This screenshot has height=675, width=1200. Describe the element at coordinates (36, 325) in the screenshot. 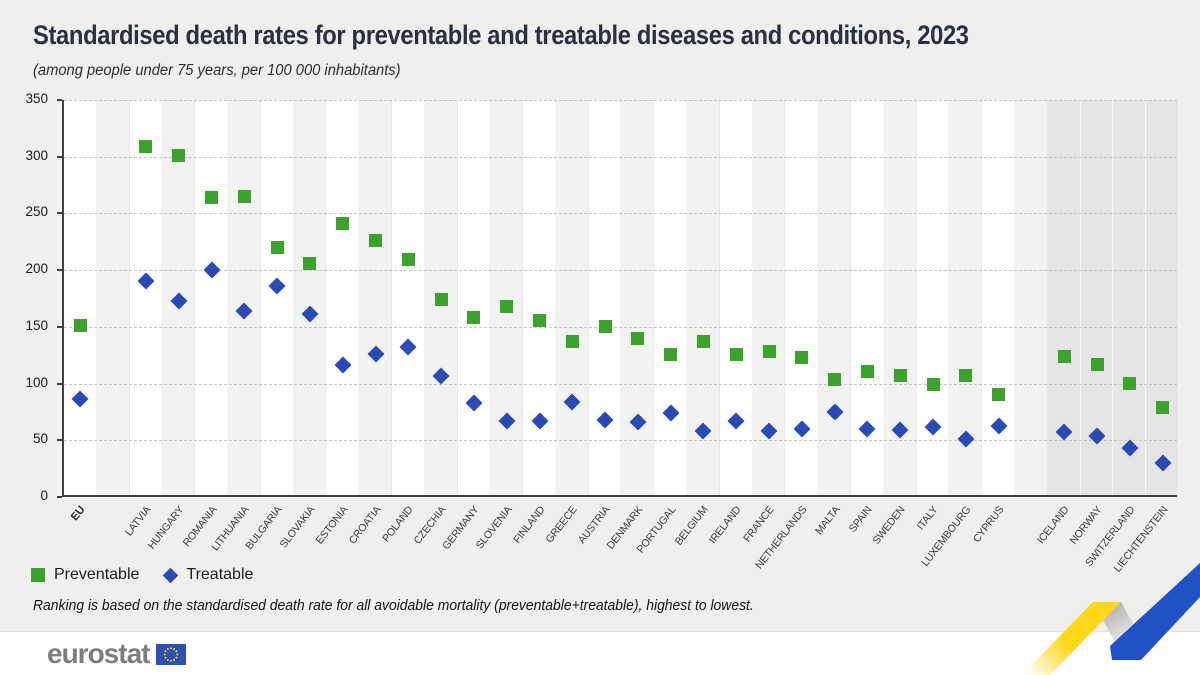

I see `y-tick-label: 150` at that location.